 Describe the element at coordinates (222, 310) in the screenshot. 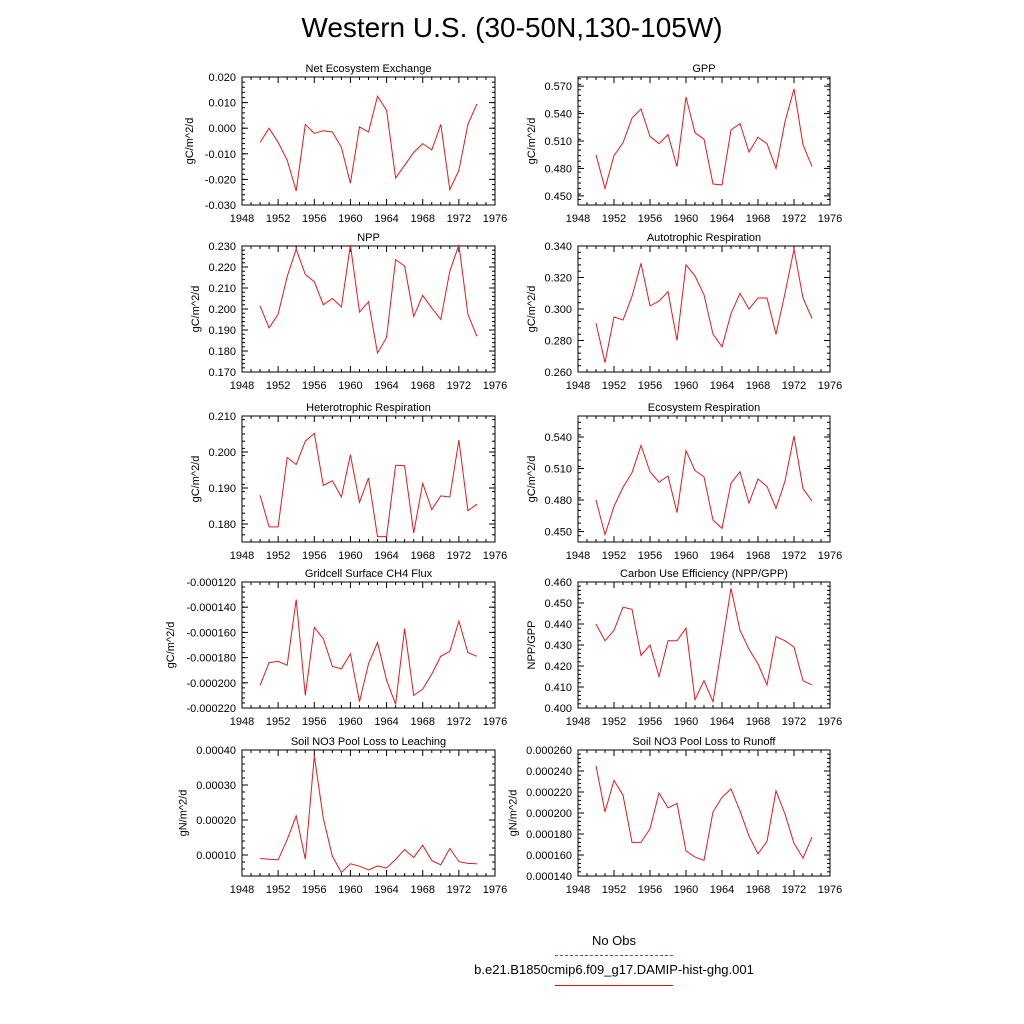

I see `y-tick-label: 0.200` at that location.